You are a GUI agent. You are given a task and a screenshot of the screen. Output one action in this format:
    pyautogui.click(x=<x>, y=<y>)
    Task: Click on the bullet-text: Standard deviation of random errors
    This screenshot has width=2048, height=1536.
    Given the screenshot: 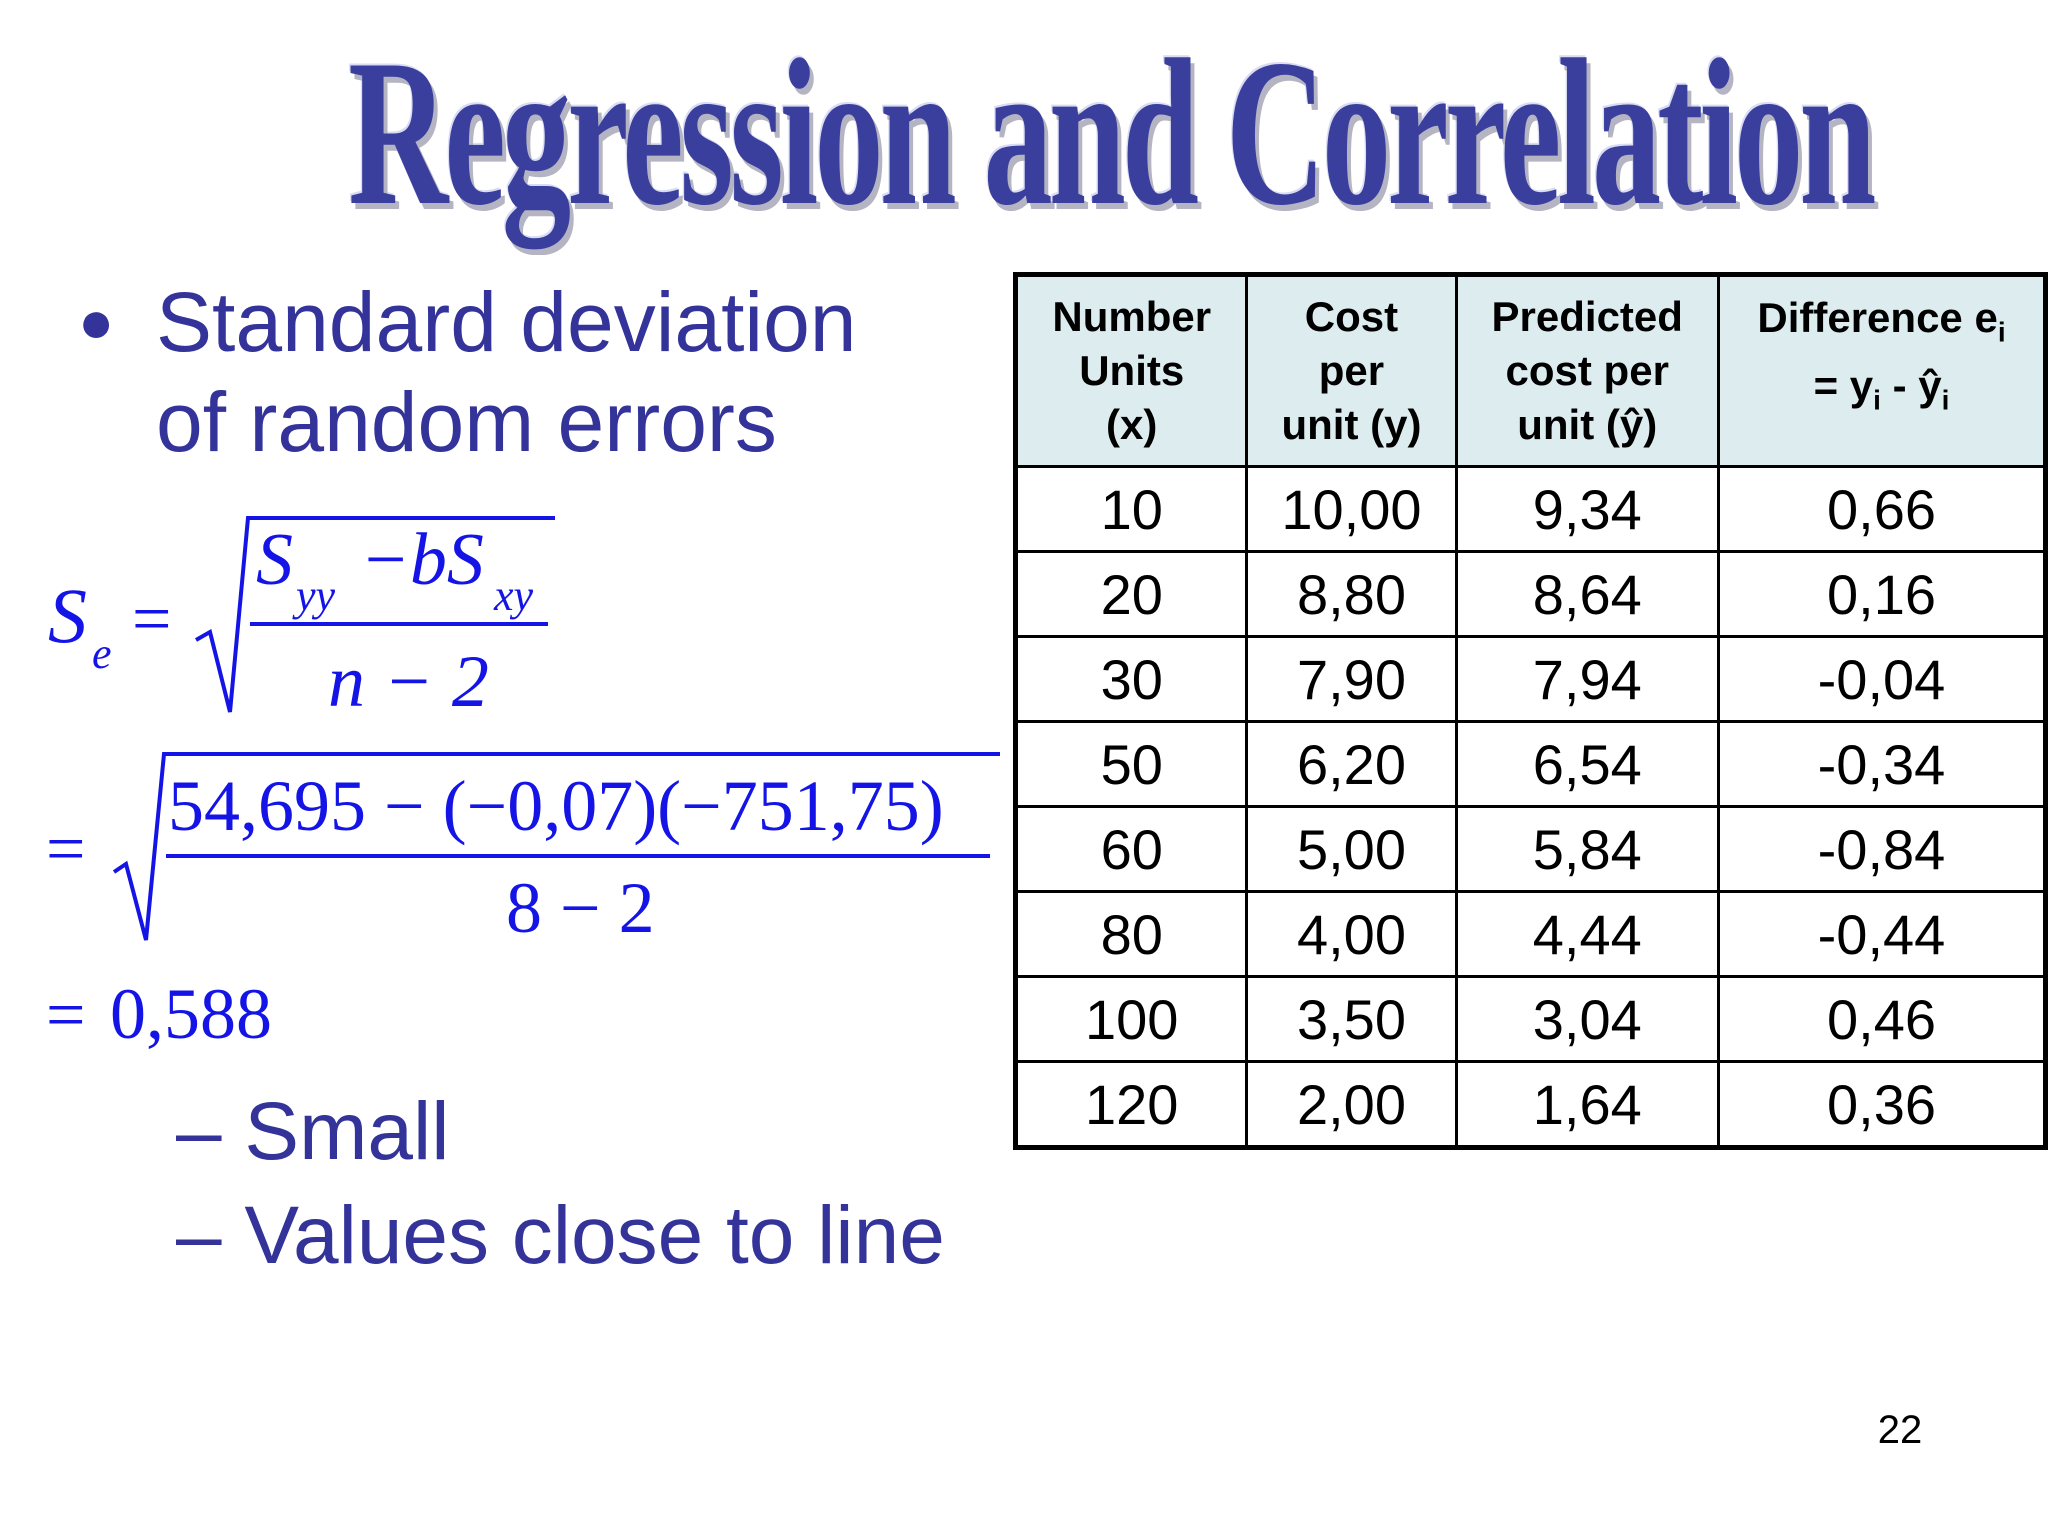 What is the action you would take?
    pyautogui.click(x=506, y=372)
    